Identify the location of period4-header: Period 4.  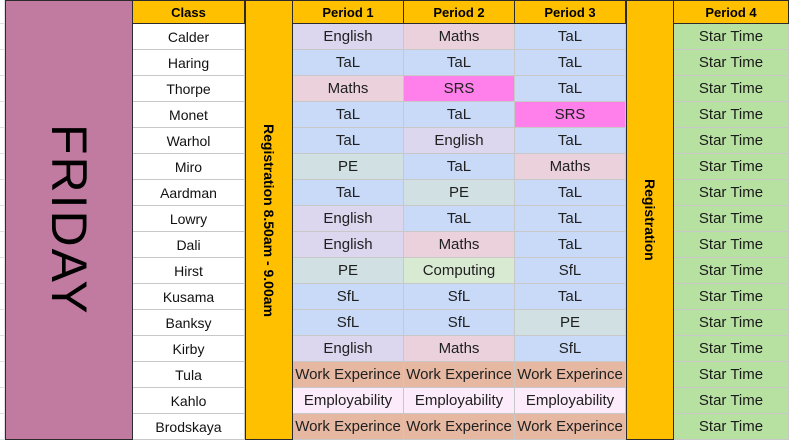
(731, 12).